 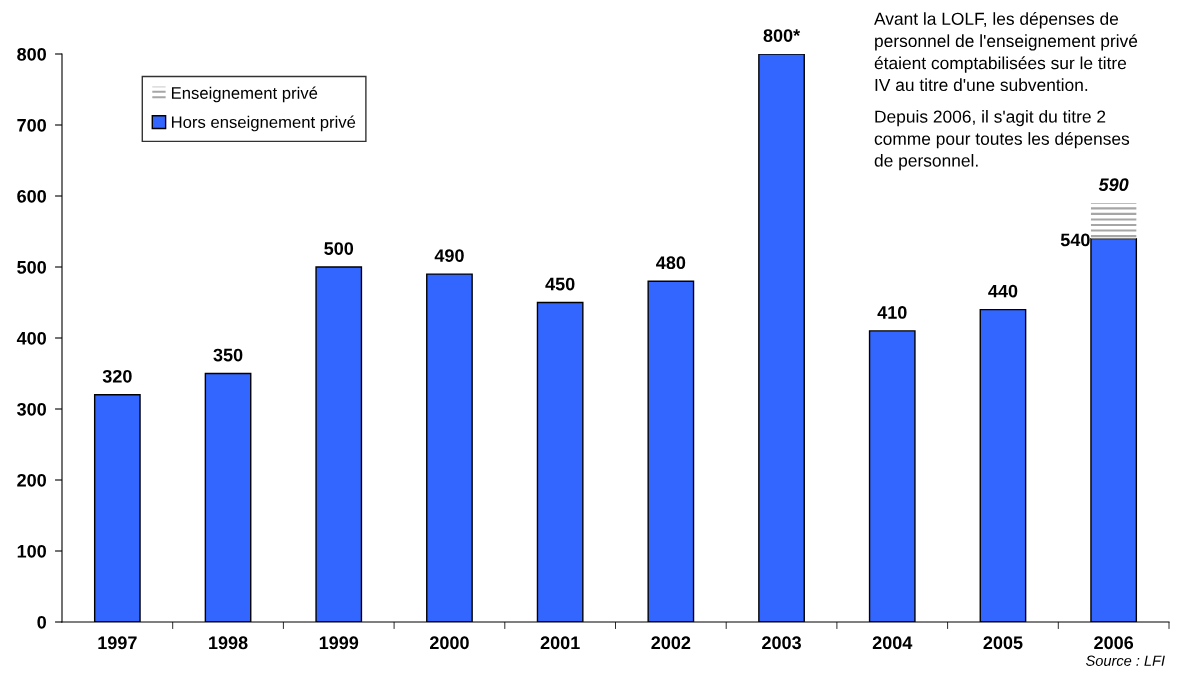 What do you see at coordinates (1002, 140) in the screenshot?
I see `annotation: Depuis 2006, il s'agit du titre 2 comme pour toutes les dépenses de personnel.` at bounding box center [1002, 140].